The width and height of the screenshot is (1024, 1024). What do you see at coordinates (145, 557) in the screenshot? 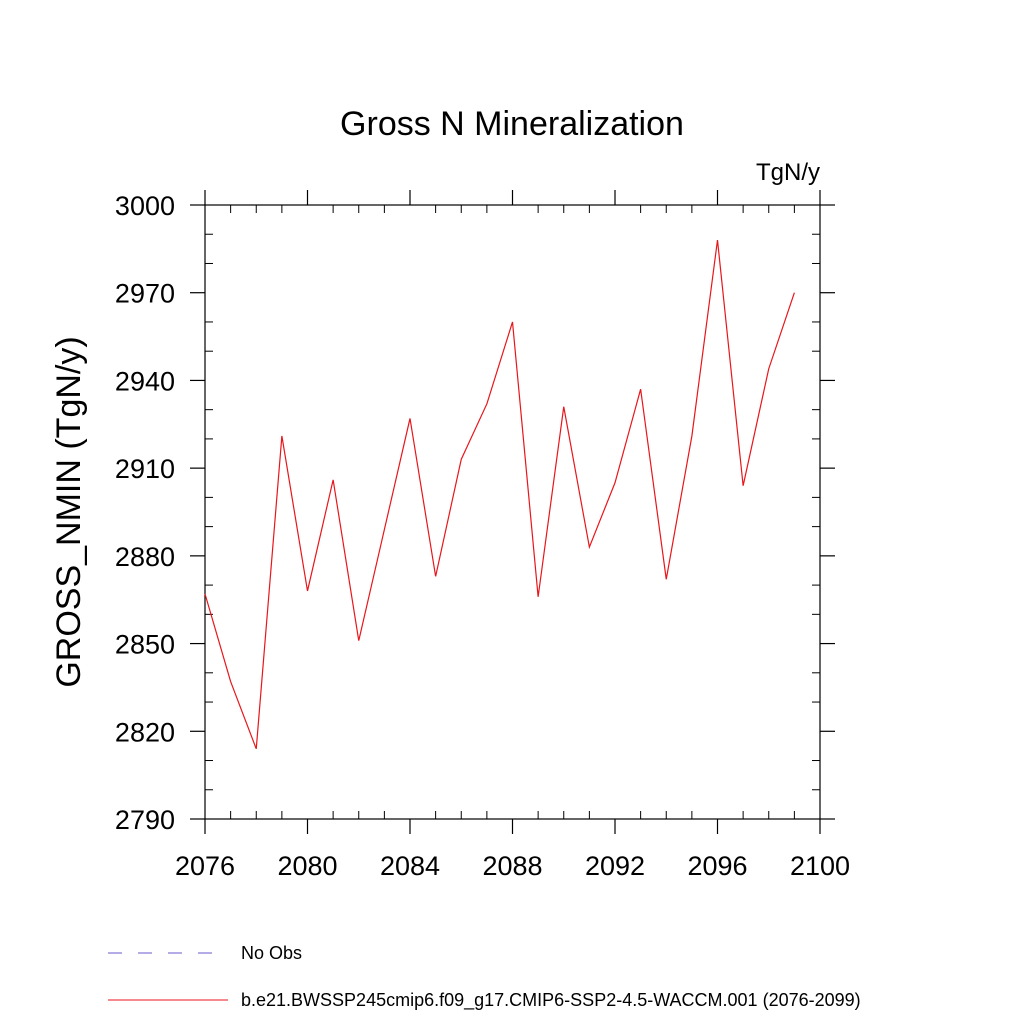
I see `y-tick-label: 2880` at bounding box center [145, 557].